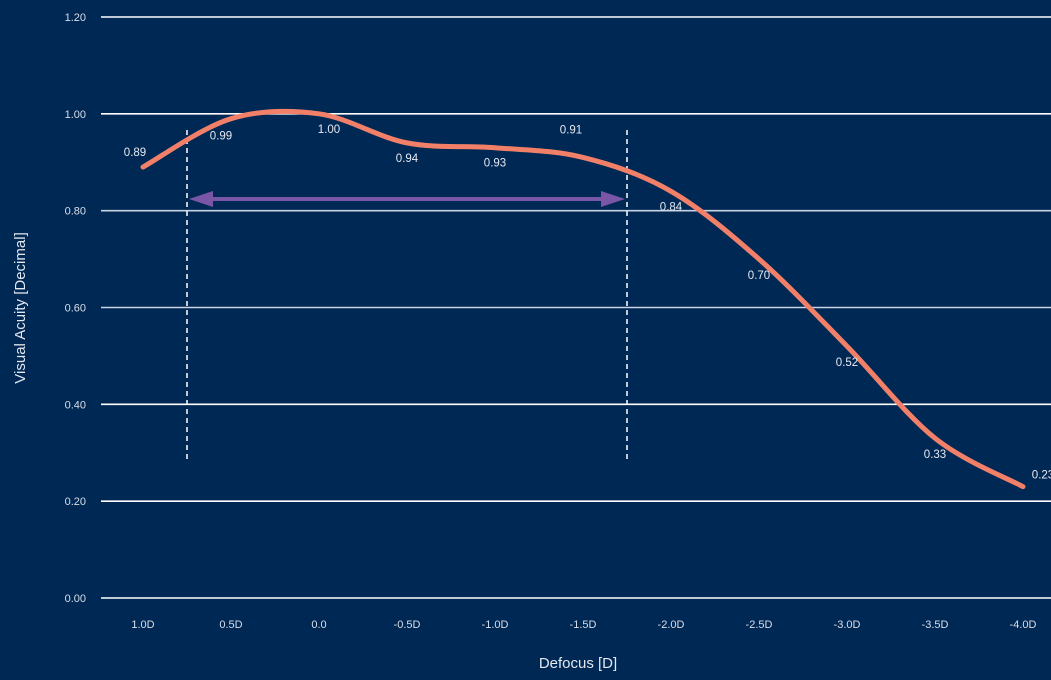  What do you see at coordinates (759, 276) in the screenshot?
I see `data-label: 0.70` at bounding box center [759, 276].